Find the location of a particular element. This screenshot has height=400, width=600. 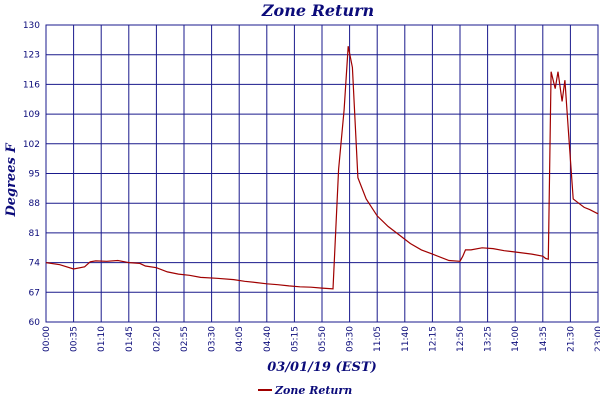

y-axis-ticks: 60 67 74 81 88 95 102 109 116 123 130 is located at coordinates (31, 174).